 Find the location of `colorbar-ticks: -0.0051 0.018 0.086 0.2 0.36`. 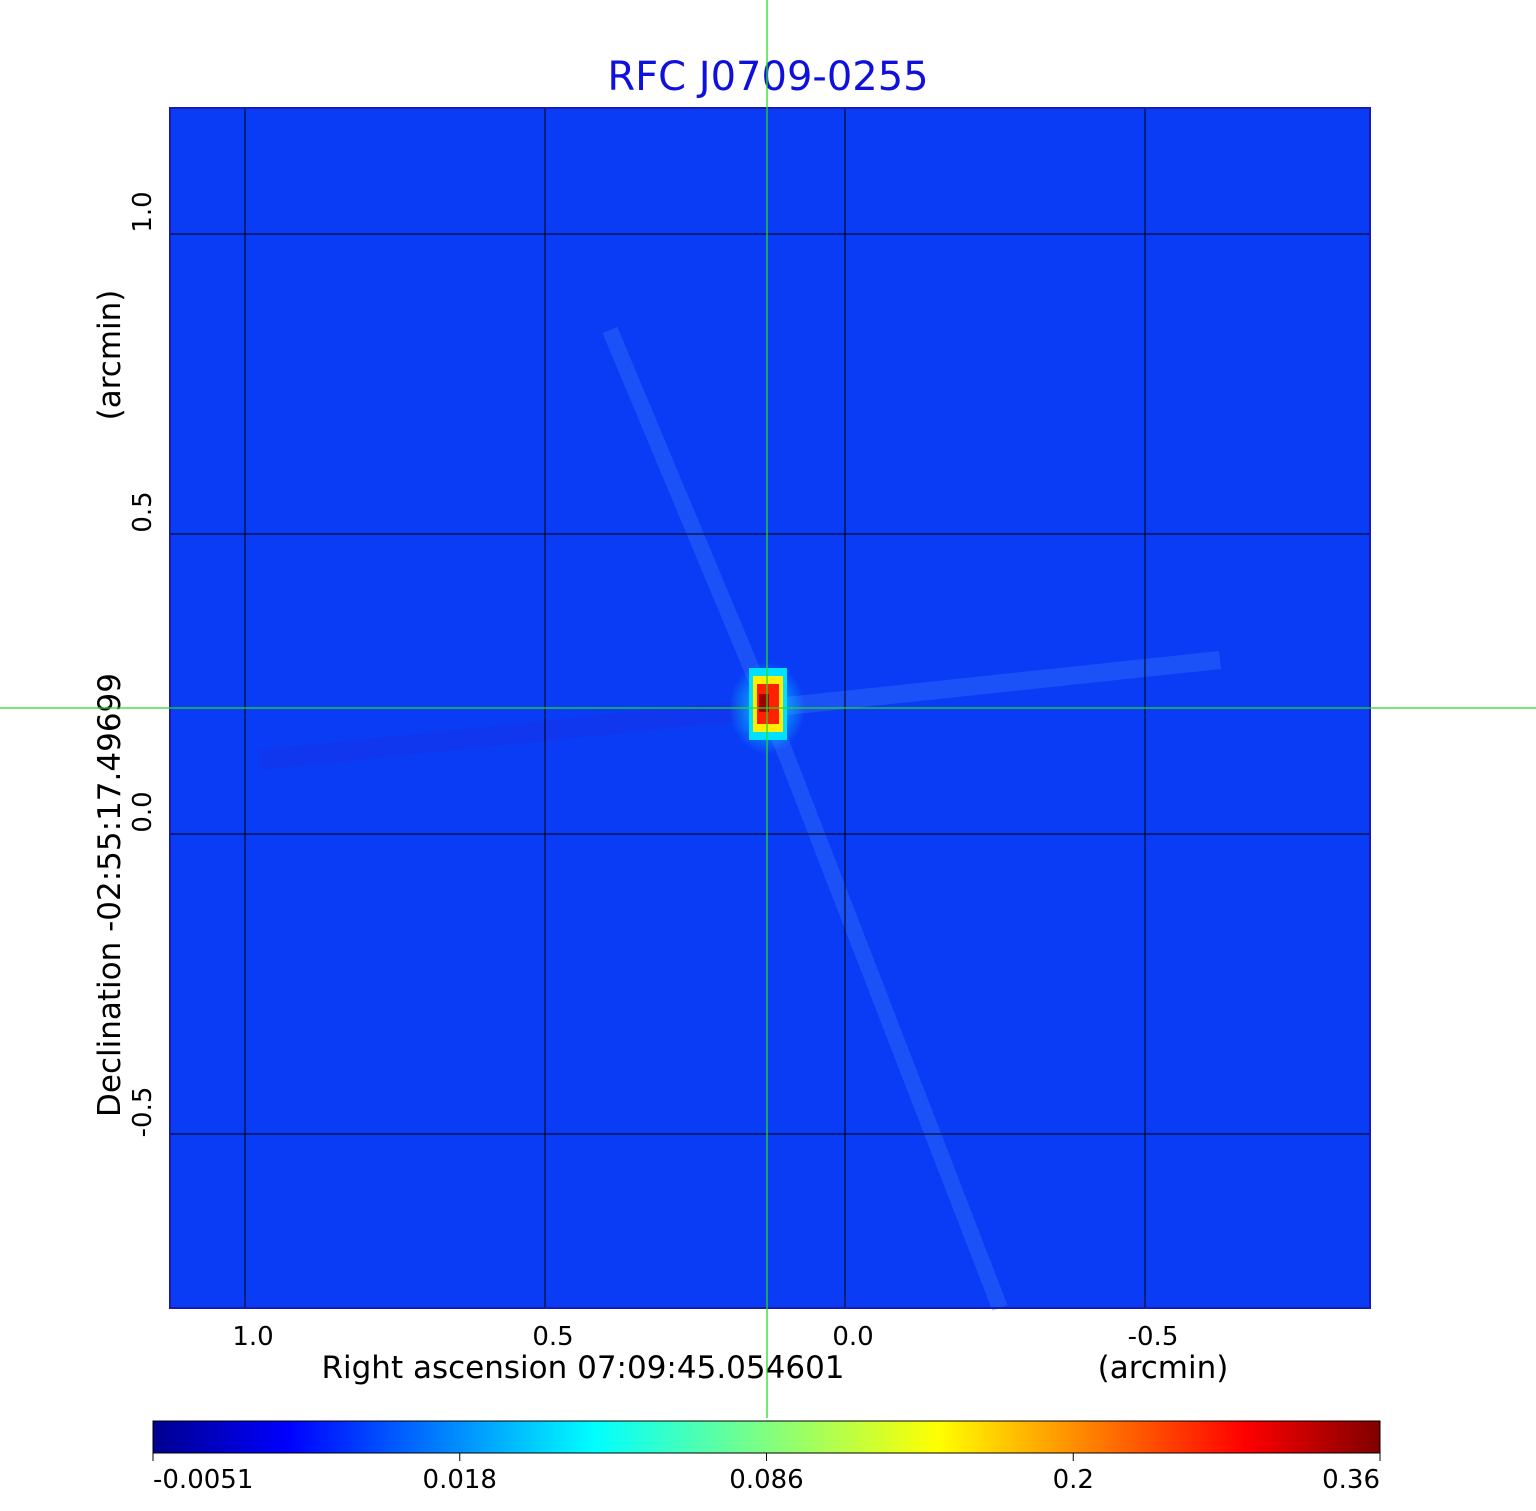

colorbar-ticks: -0.0051 0.018 0.086 0.2 0.36 is located at coordinates (766, 1474).